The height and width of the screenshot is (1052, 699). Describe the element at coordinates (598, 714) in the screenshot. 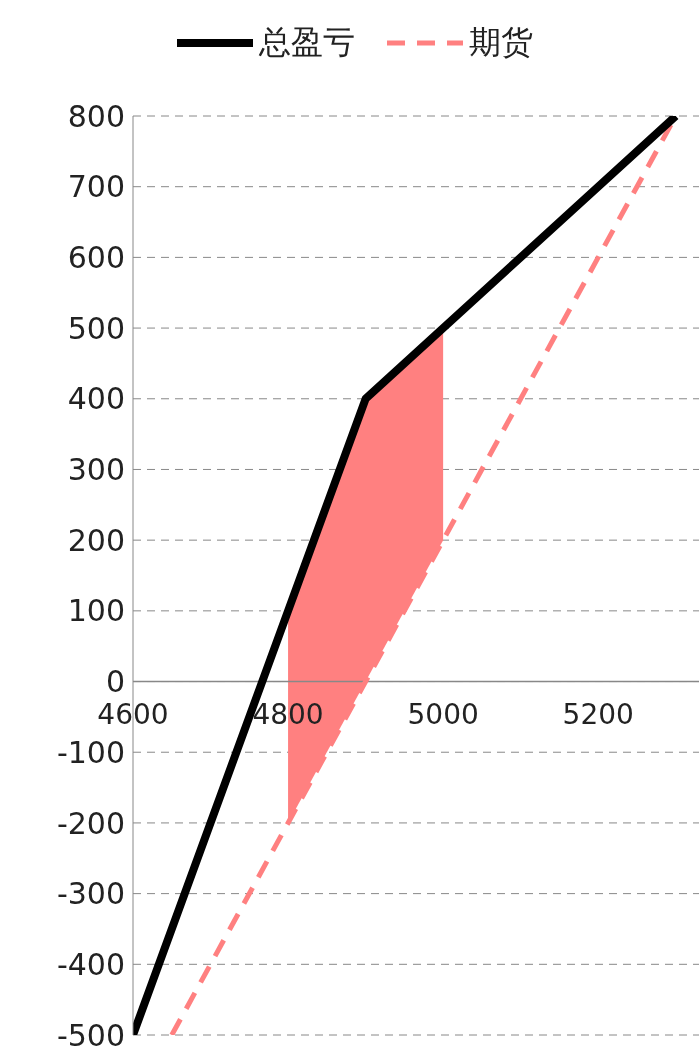

I see `x-tick-label: 5200` at that location.